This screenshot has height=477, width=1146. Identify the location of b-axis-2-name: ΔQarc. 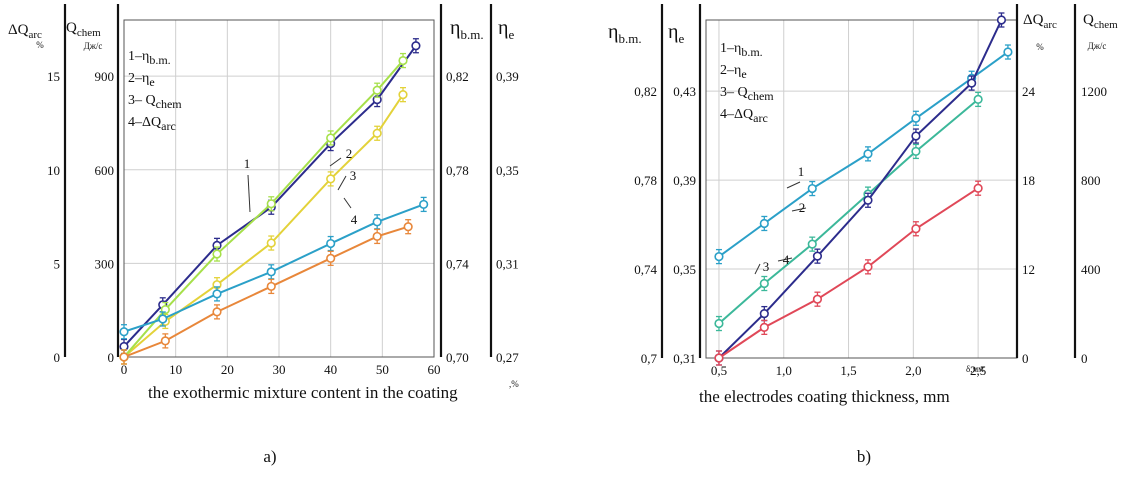
(1040, 21).